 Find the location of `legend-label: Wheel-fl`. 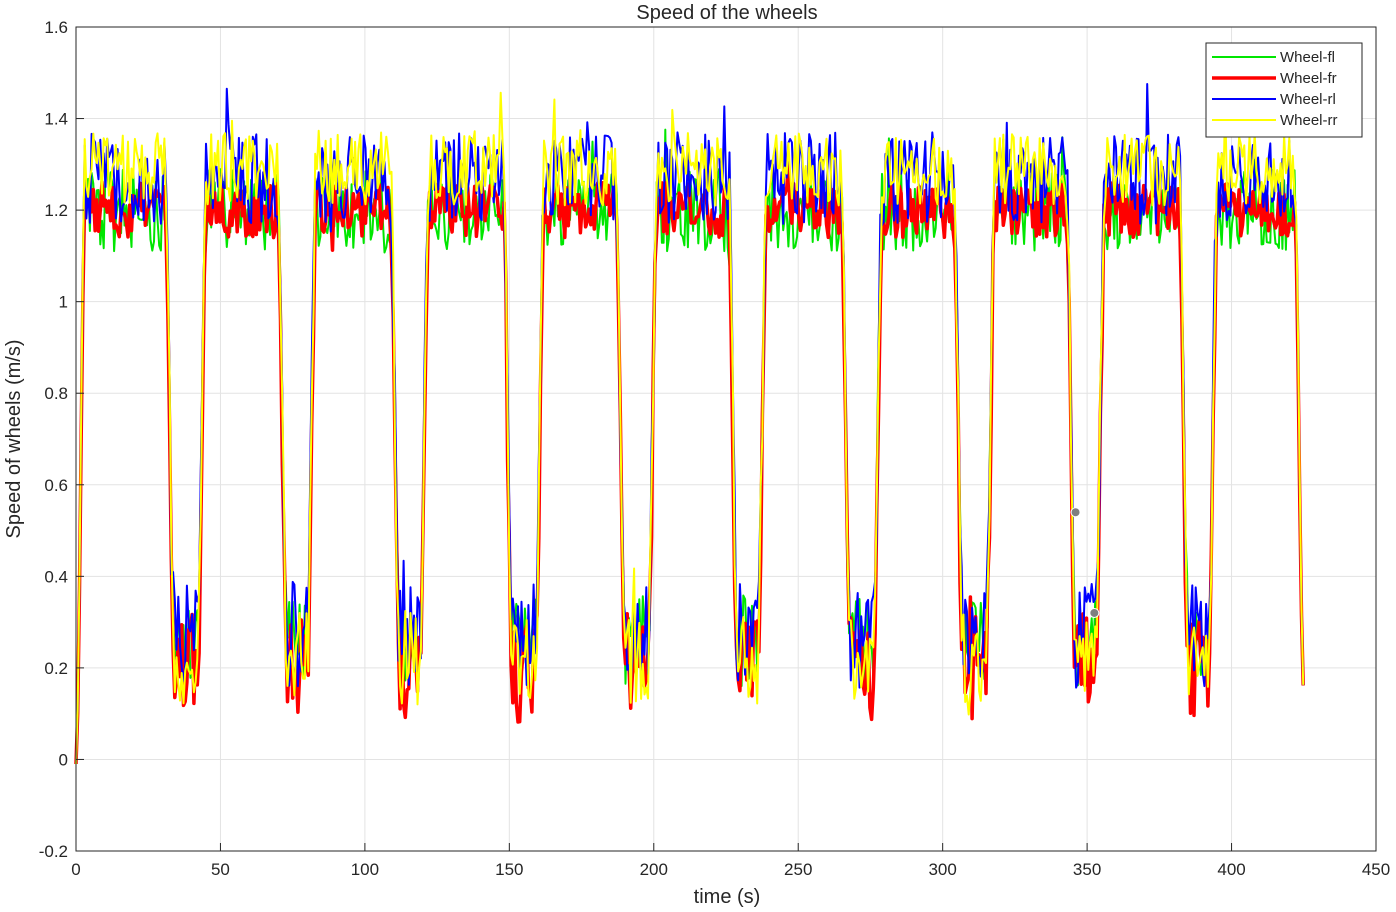

legend-label: Wheel-fl is located at coordinates (1307, 57).